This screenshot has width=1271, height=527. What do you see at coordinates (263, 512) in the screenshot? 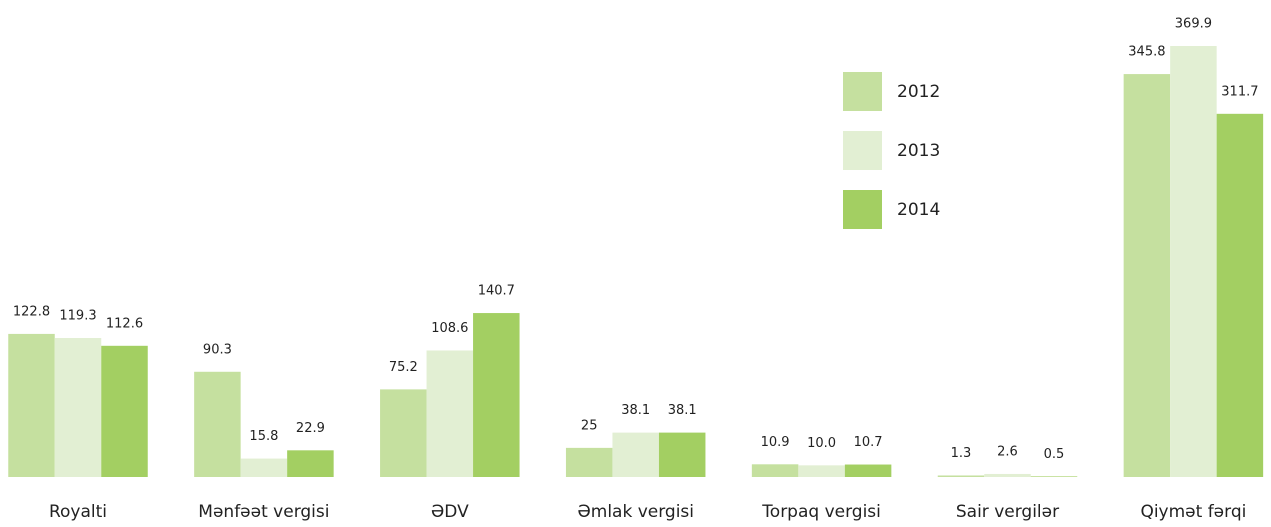
I see `category-label: Mənfəət vergisi` at bounding box center [263, 512].